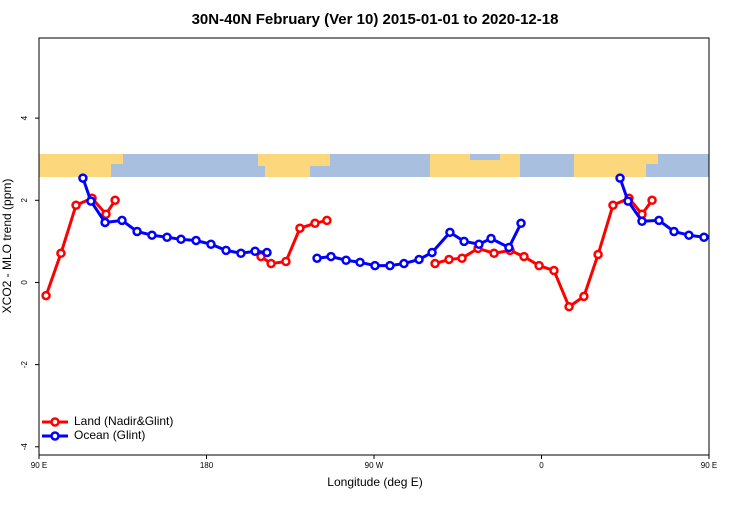 This screenshot has height=505, width=750. I want to click on x-tick-label: 180, so click(207, 465).